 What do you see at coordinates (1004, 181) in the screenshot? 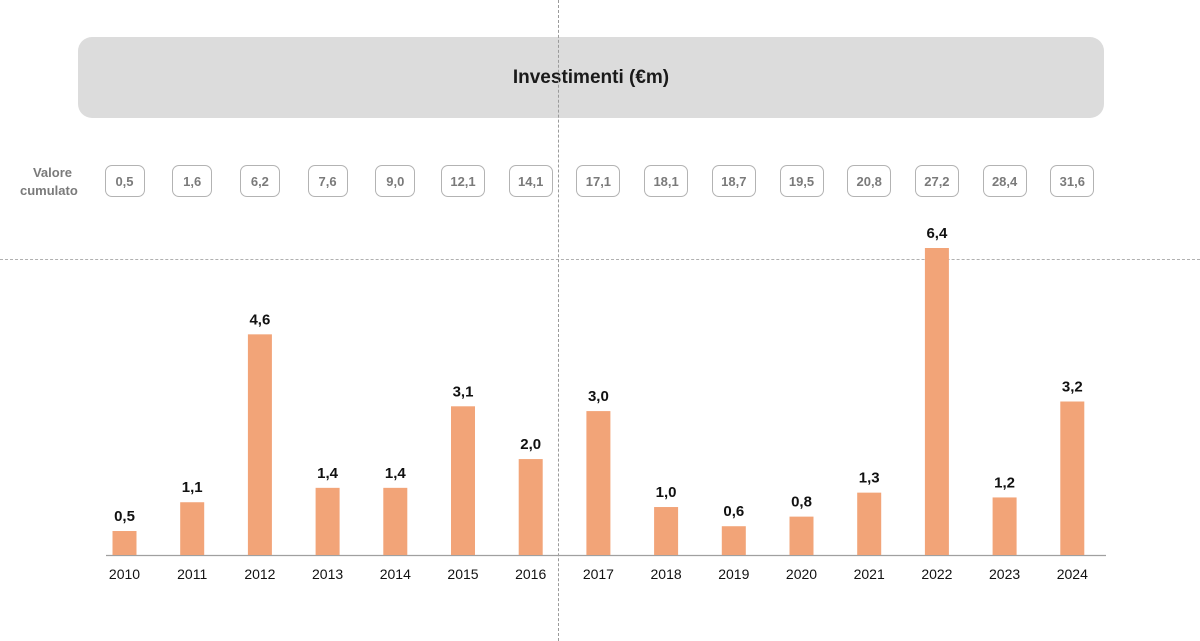
I see `cumulative-value-box: 28,4` at bounding box center [1004, 181].